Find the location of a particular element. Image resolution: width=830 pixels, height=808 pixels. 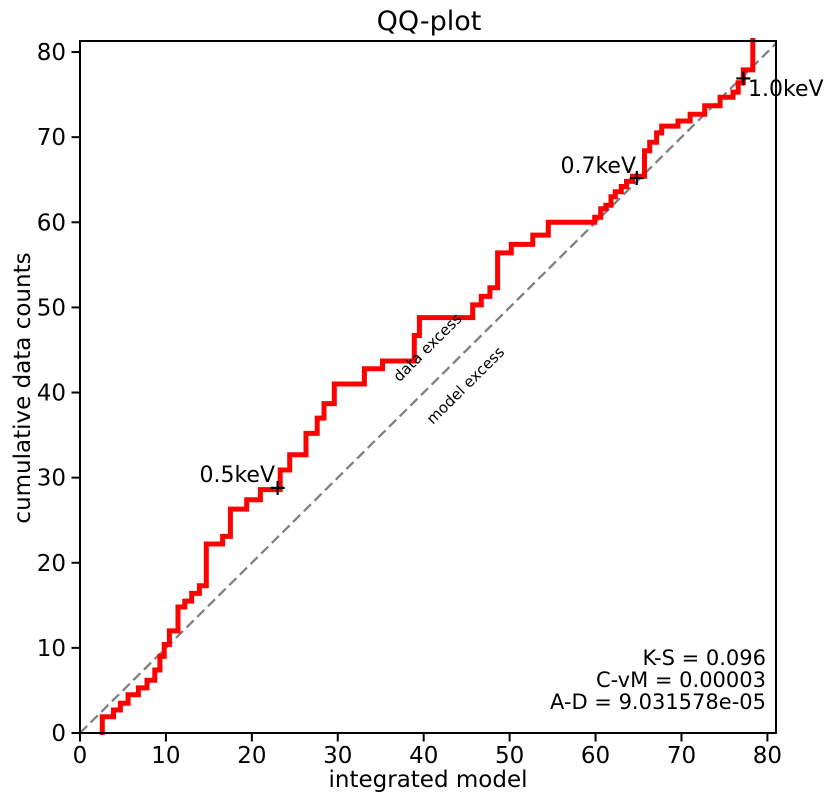

annotation-label-0-7kev: 0.7keV is located at coordinates (598, 166).